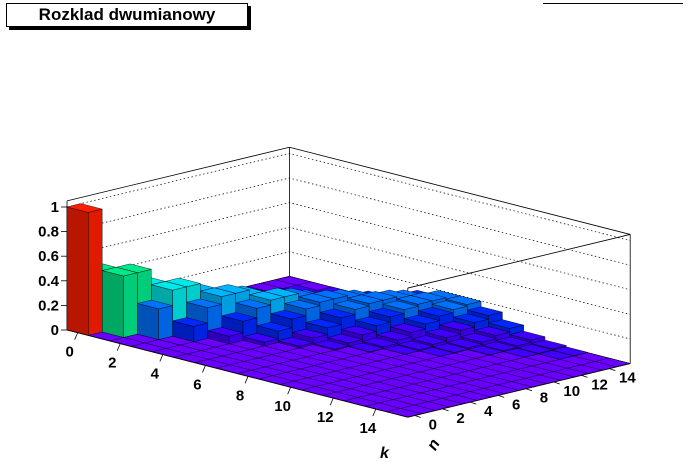  Describe the element at coordinates (48, 232) in the screenshot. I see `z-tick-label: 0.8` at that location.